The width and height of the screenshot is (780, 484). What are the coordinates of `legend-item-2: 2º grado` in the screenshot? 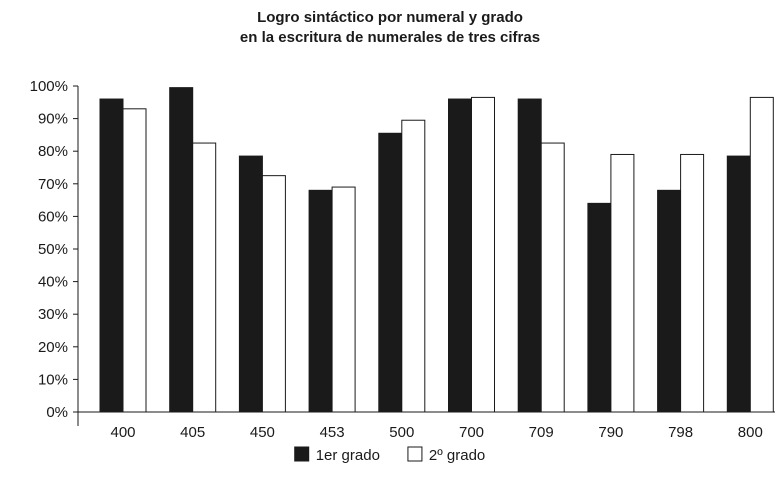 It's located at (446, 455).